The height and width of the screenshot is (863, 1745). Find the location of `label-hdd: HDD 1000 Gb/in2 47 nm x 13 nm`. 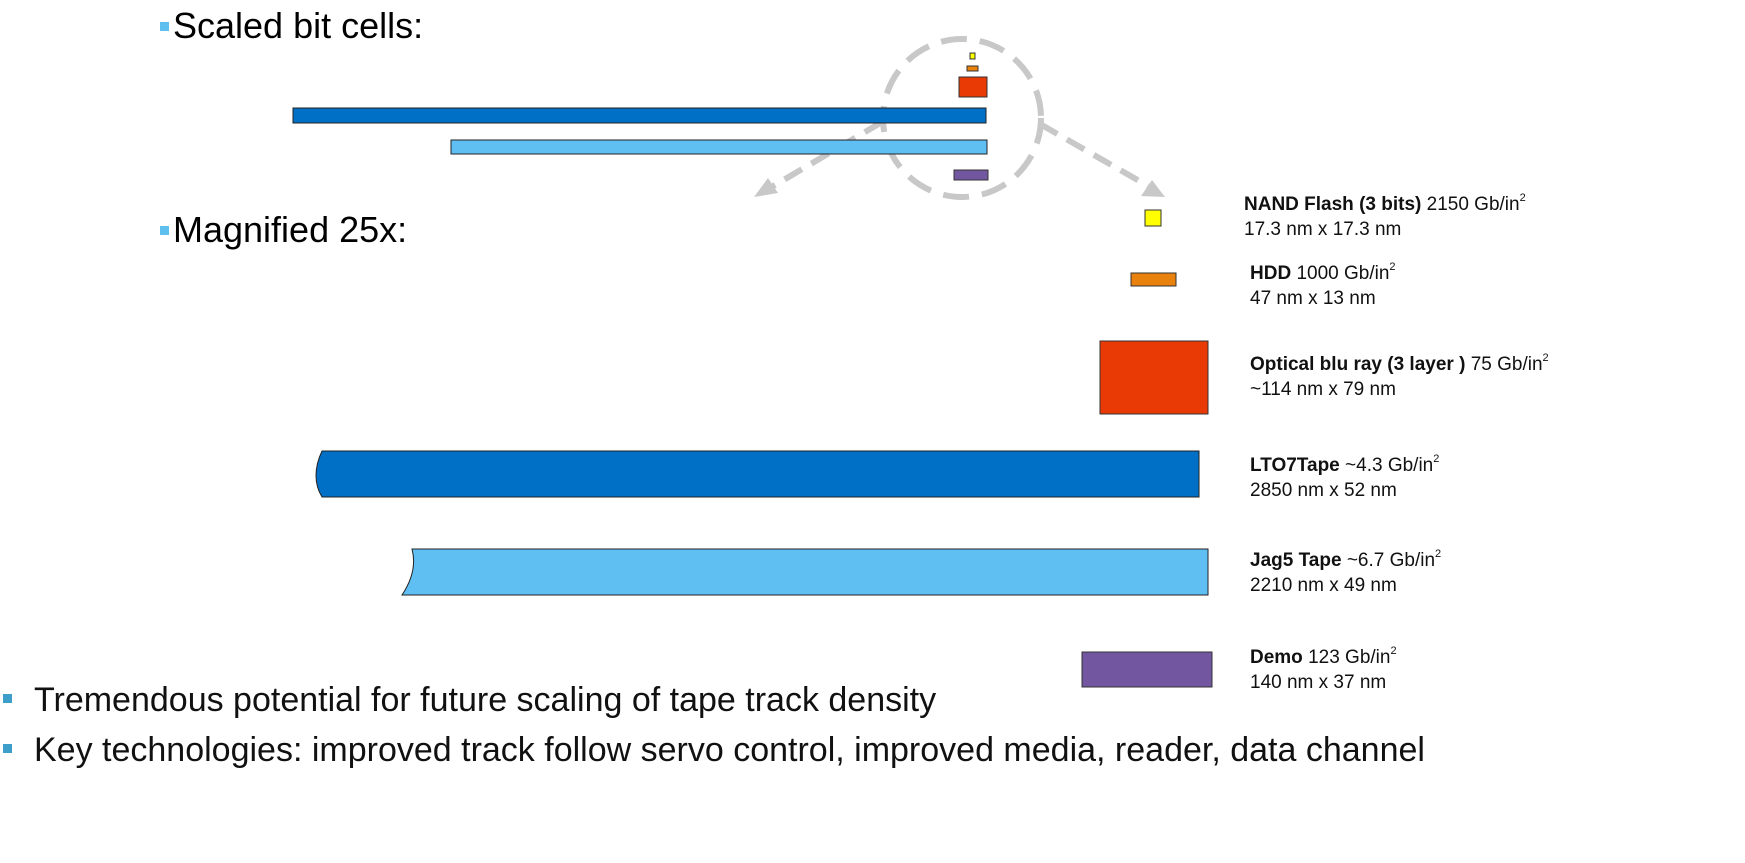

label-hdd: HDD 1000 Gb/in2 47 nm x 13 nm is located at coordinates (1323, 286).